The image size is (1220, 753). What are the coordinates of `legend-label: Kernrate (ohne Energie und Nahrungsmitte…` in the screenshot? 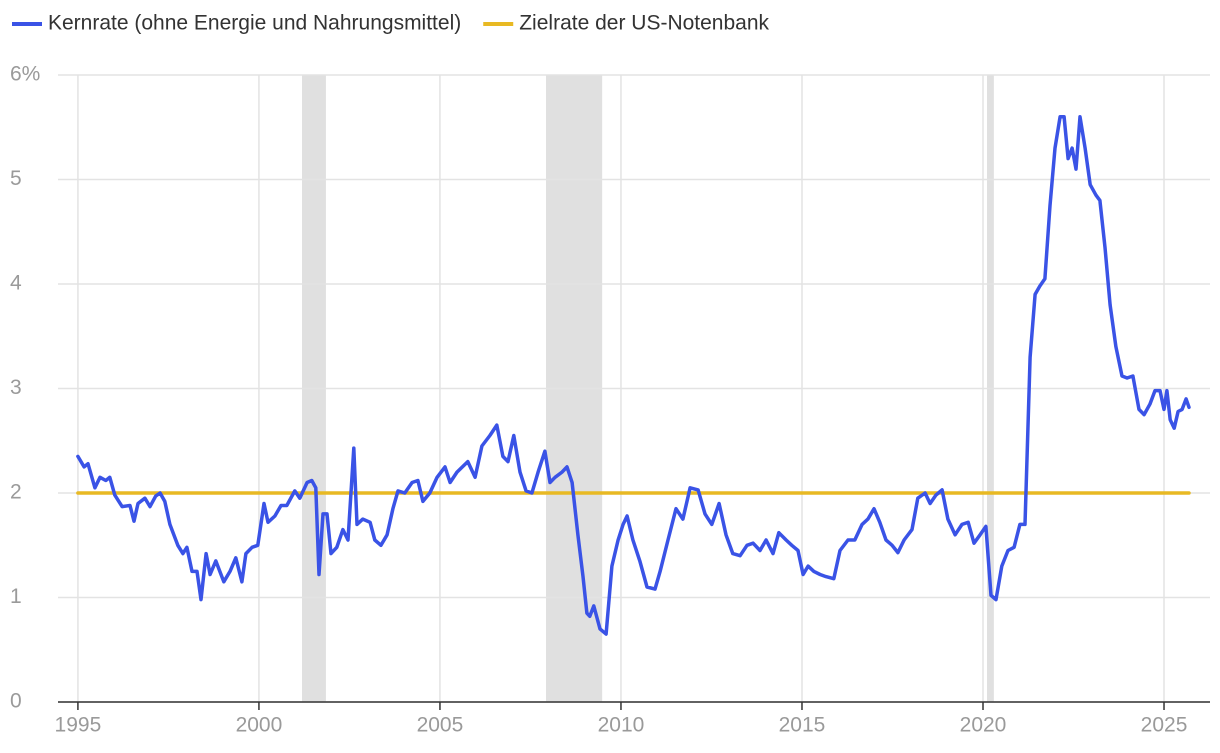 It's located at (254, 23).